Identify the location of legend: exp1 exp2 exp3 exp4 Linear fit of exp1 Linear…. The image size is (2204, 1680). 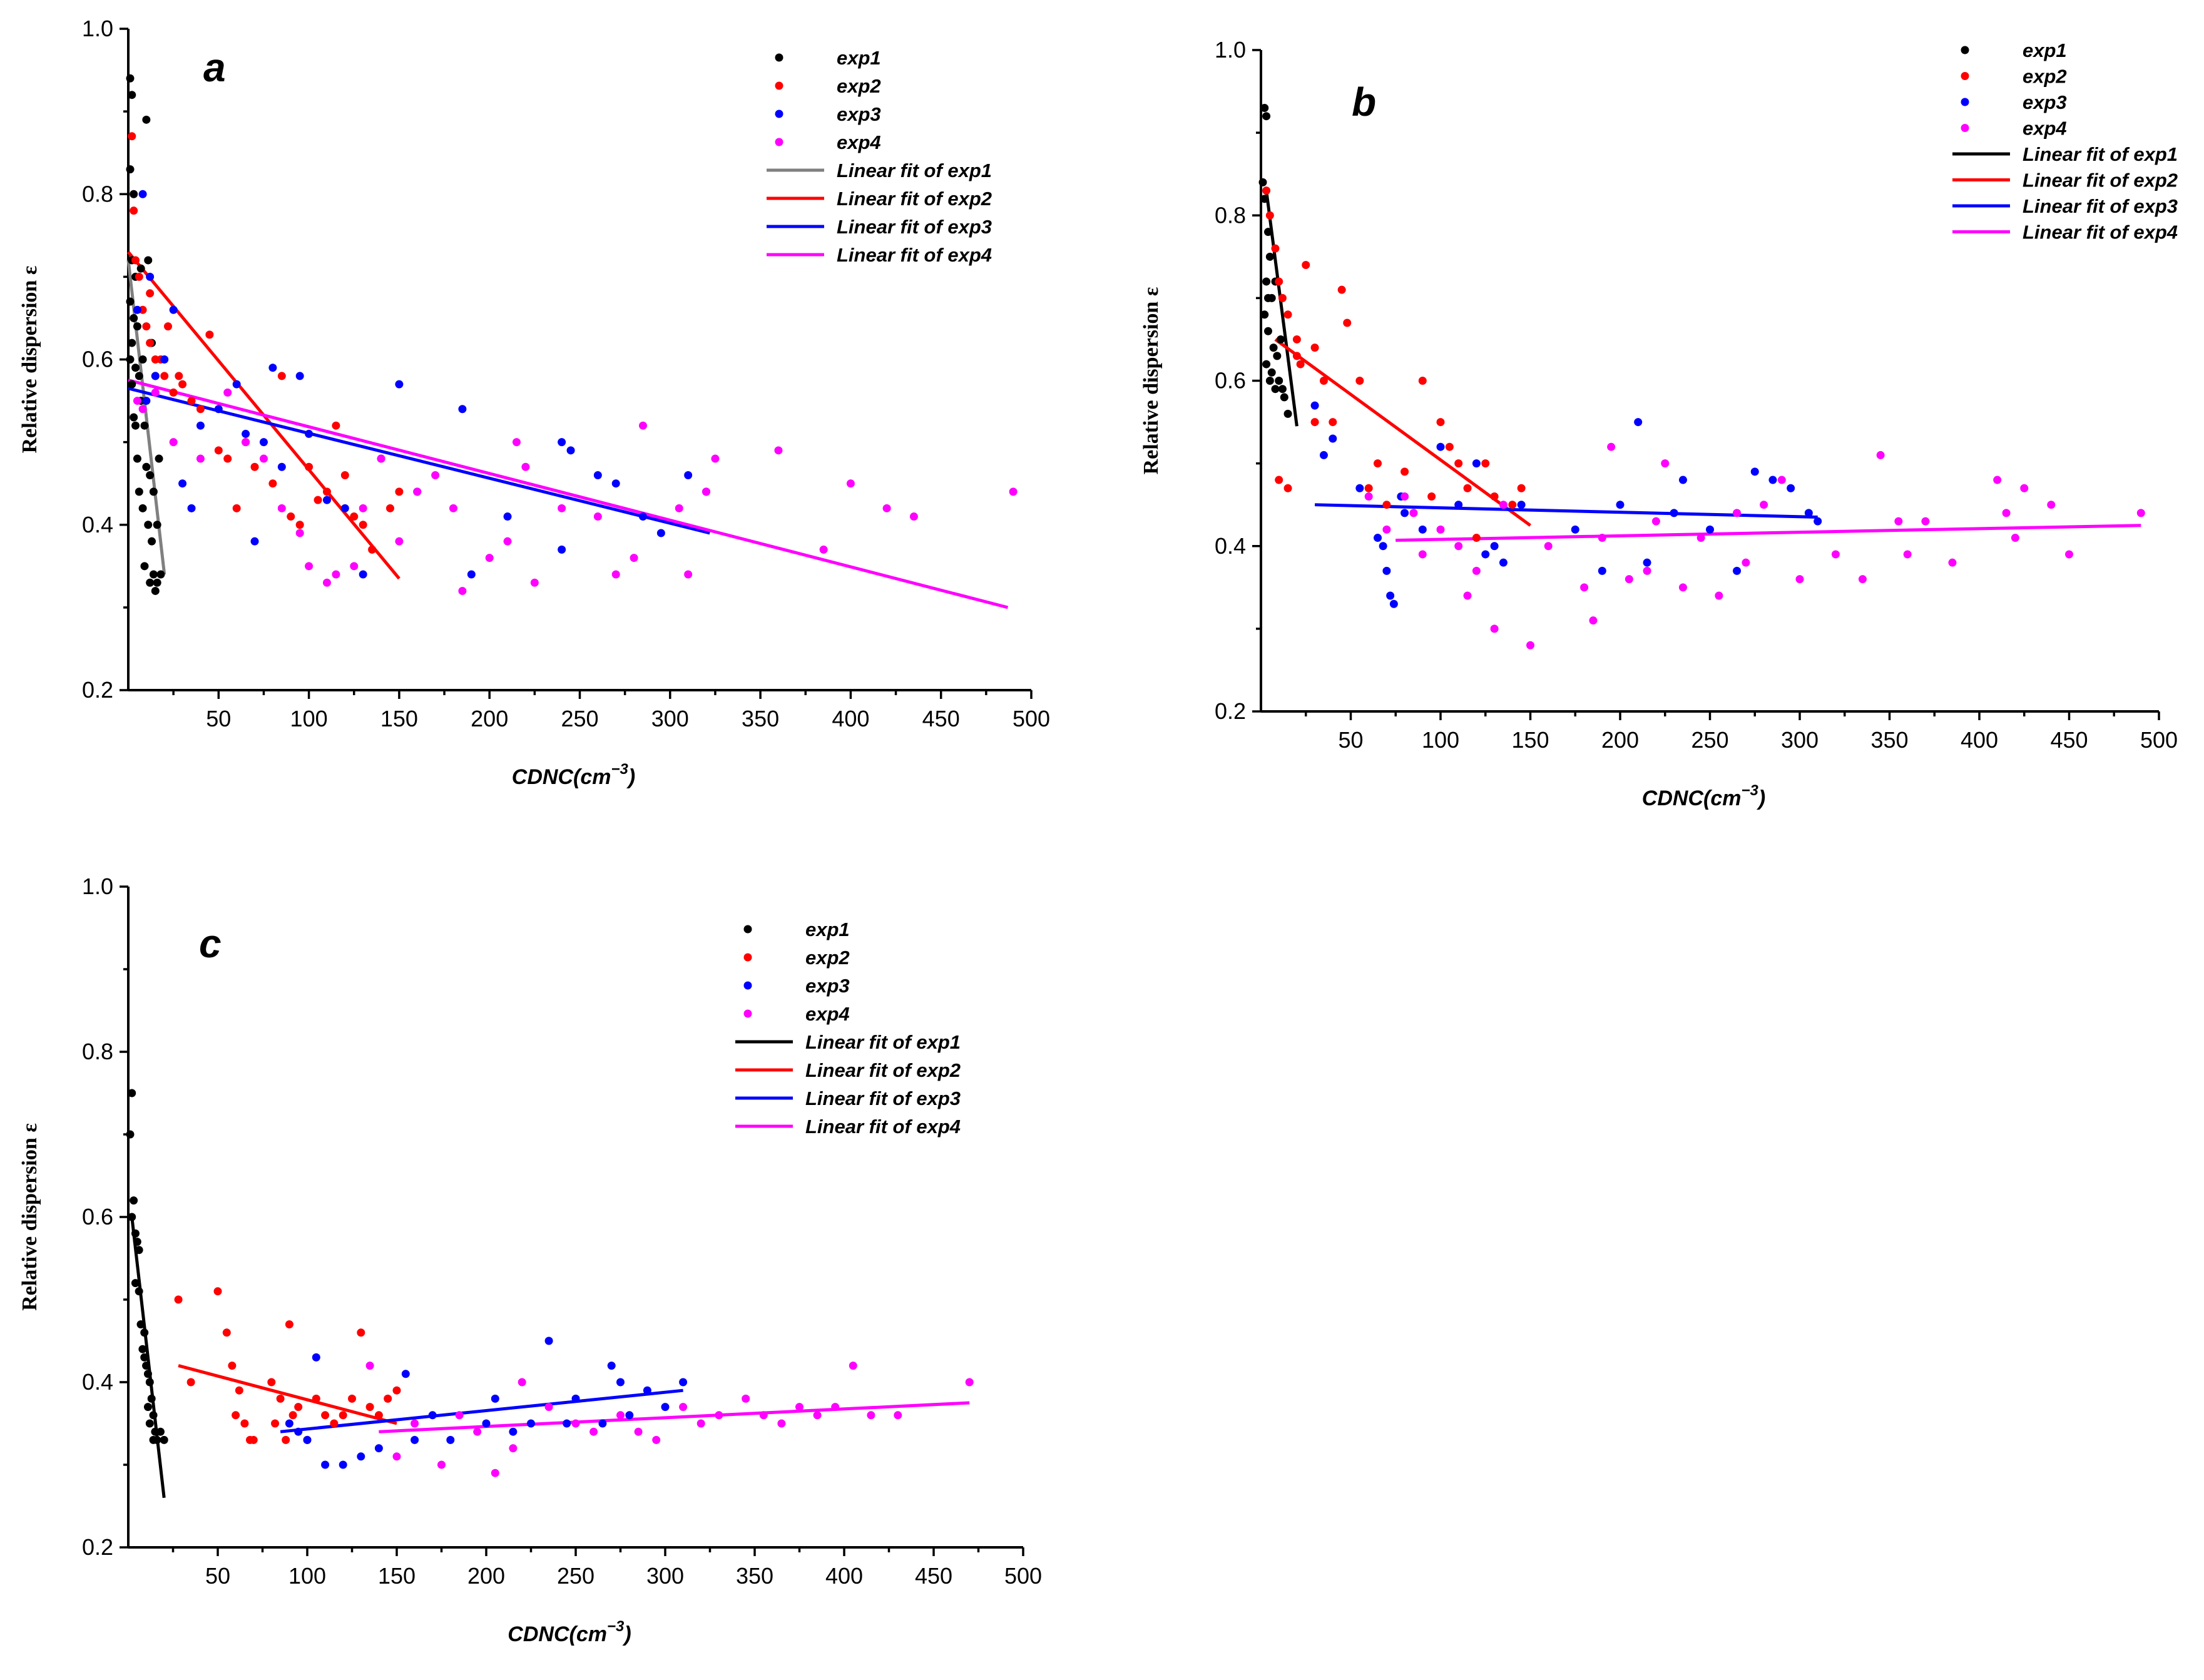
(2065, 141).